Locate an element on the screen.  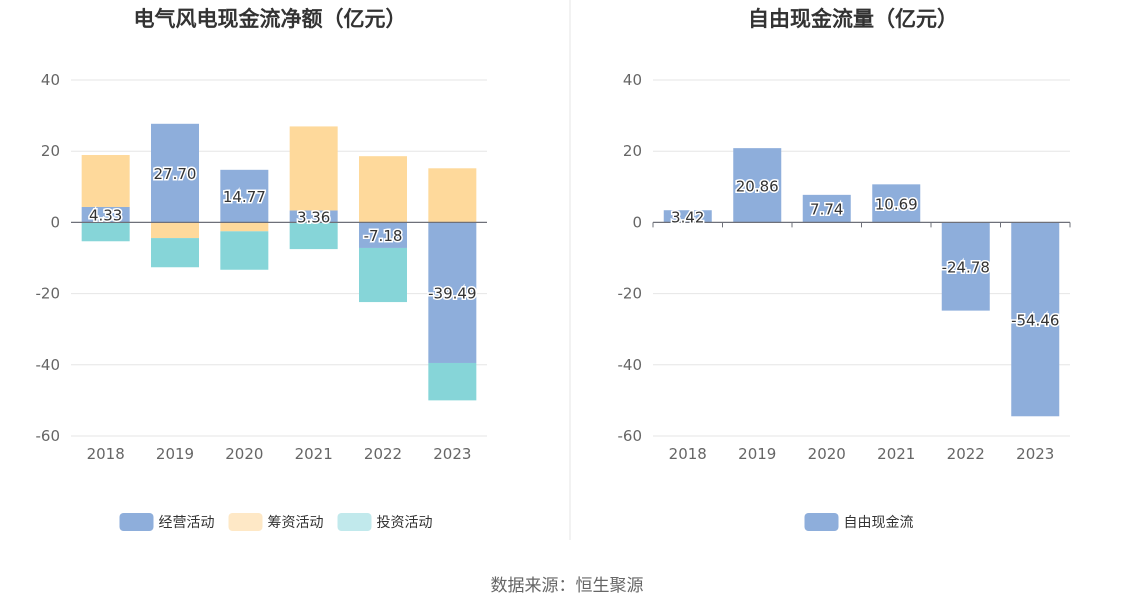
data-label: -39.49 is located at coordinates (452, 294).